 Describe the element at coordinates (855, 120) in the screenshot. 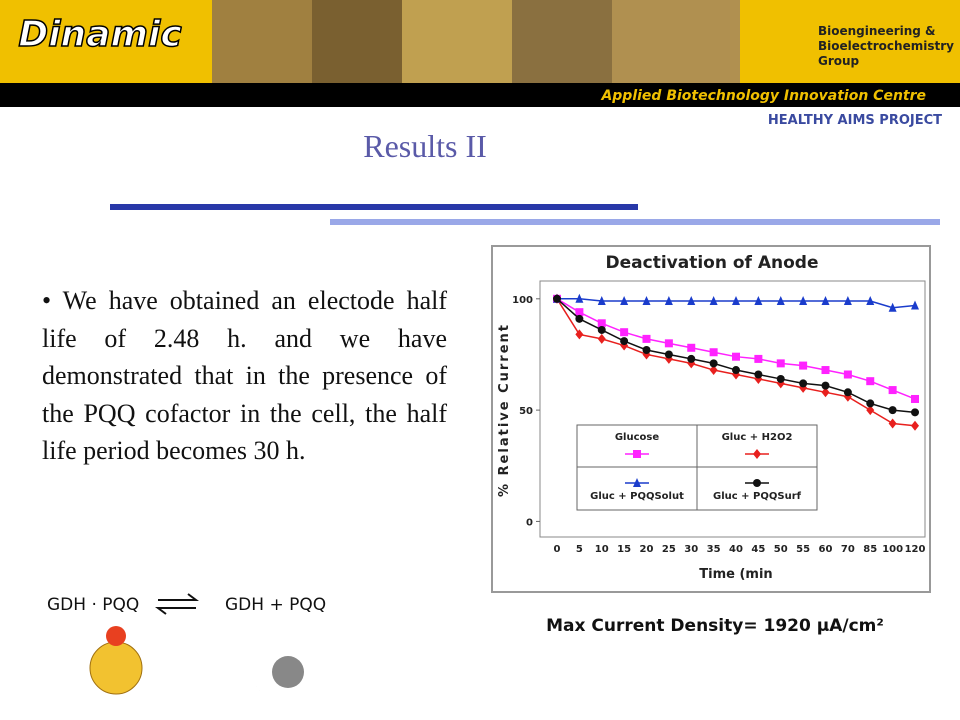

I see `project: HEALTHY AIMS PROJECT` at that location.